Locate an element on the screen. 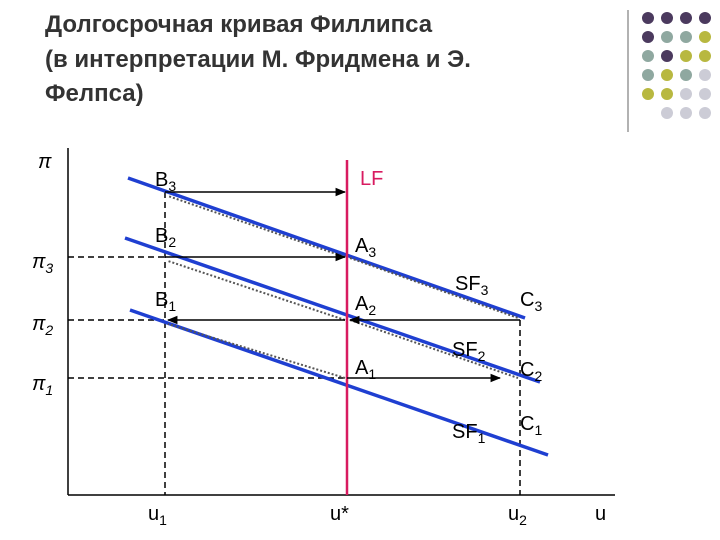 This screenshot has height=540, width=720. y-axis-label: π is located at coordinates (45, 162).